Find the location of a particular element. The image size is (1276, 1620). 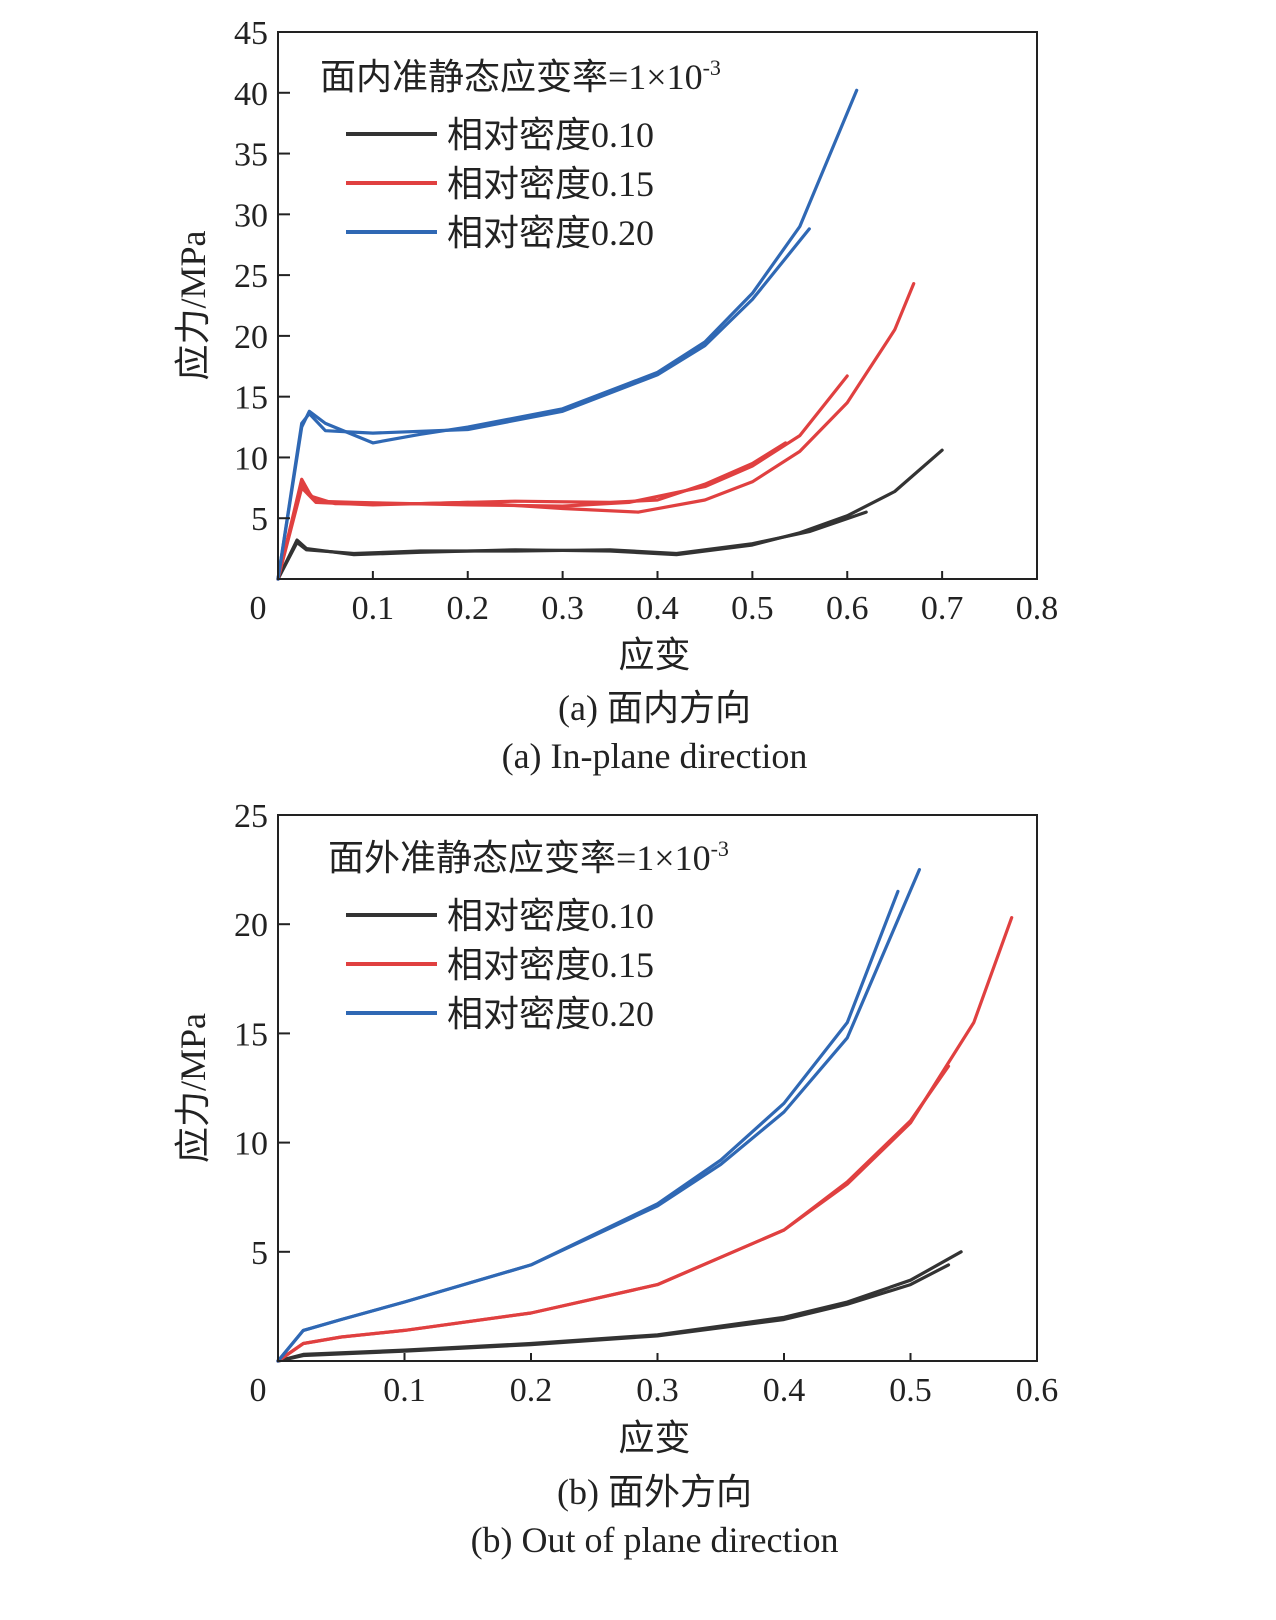

x-tick-label: 0.8 is located at coordinates (1037, 608).